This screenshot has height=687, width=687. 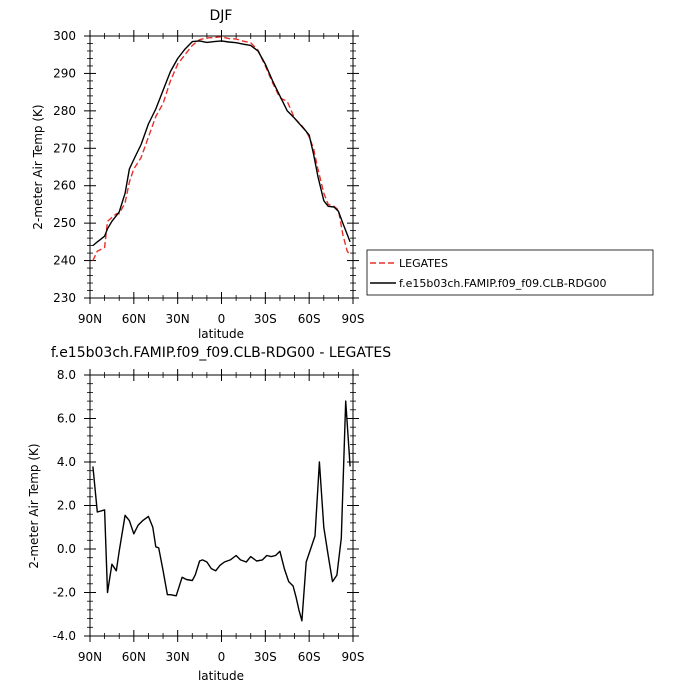 I want to click on legend-label-legates: LEGATES, so click(x=423, y=263).